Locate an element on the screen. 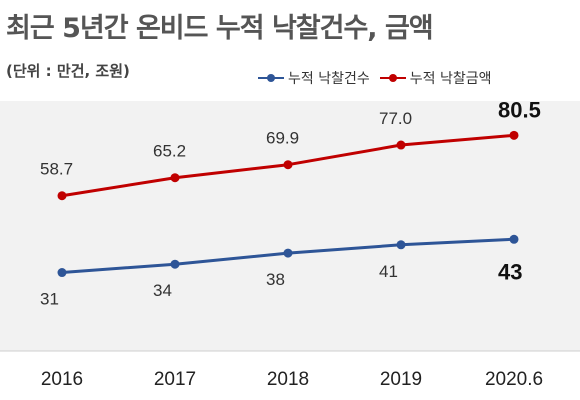 This screenshot has height=400, width=580. data-label-count-1: 34 is located at coordinates (162, 290).